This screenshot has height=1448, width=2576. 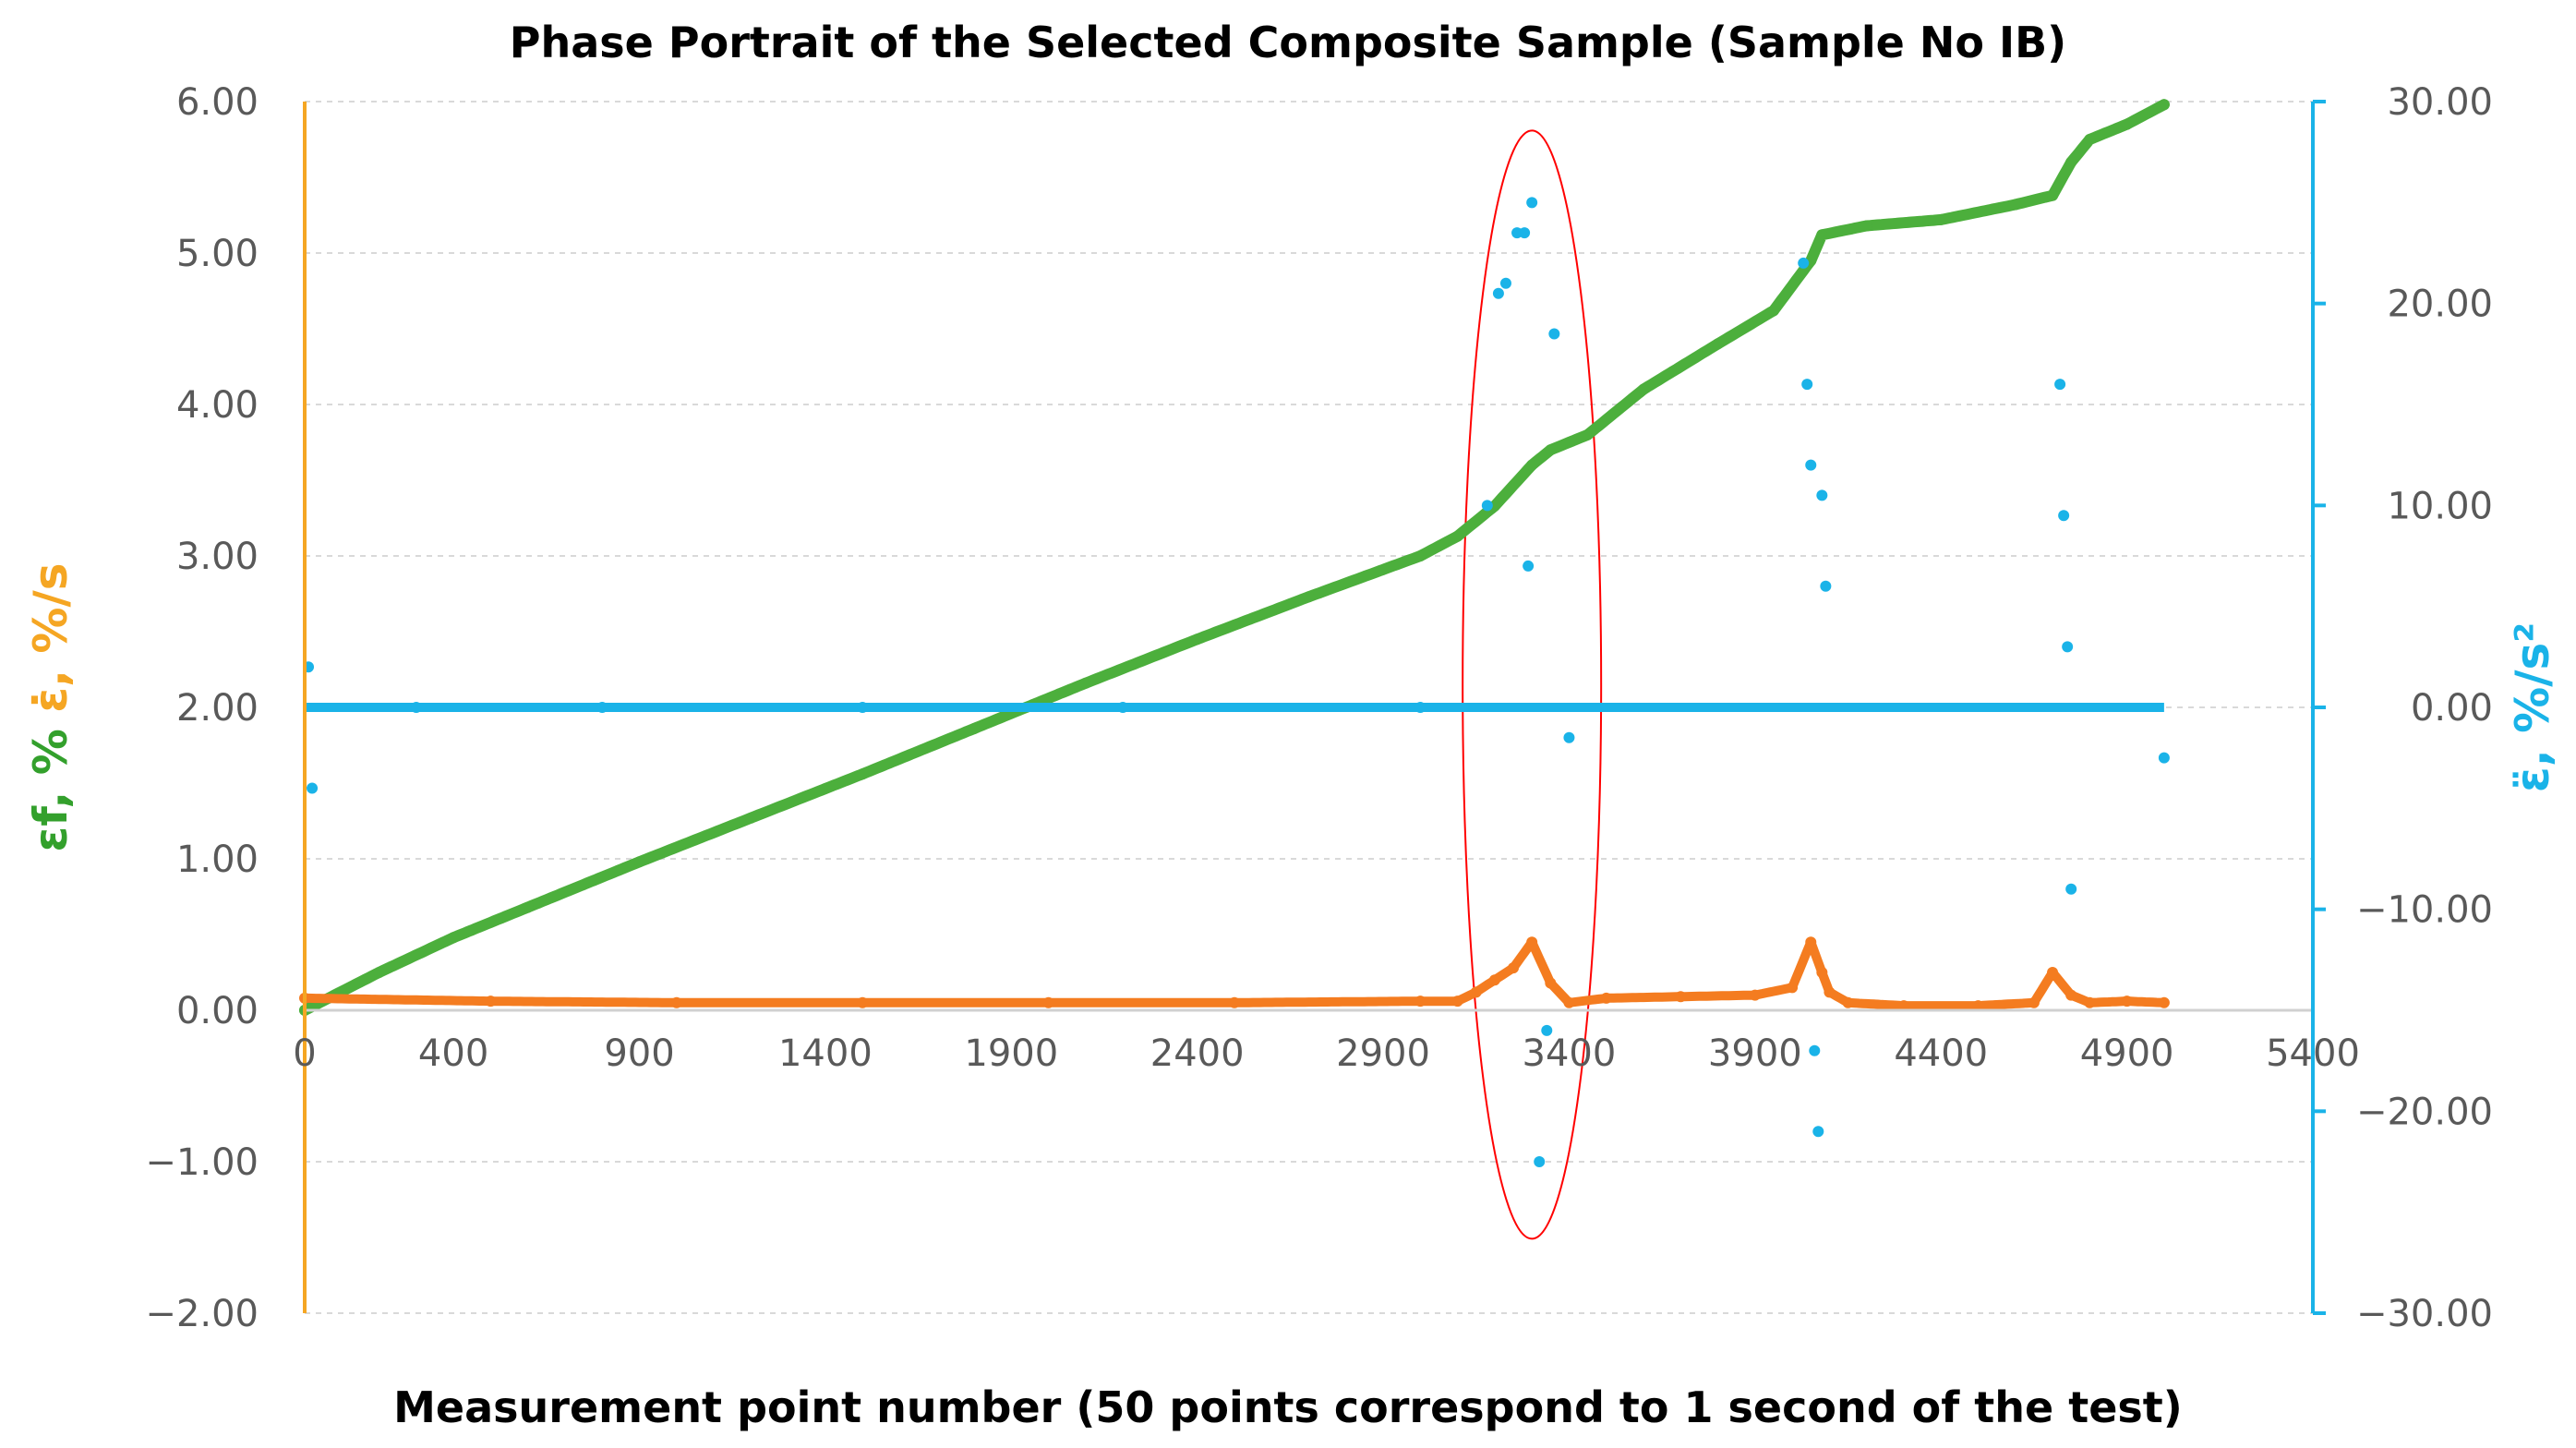 I want to click on right-y-tick-label: 30.00, so click(x=2440, y=102).